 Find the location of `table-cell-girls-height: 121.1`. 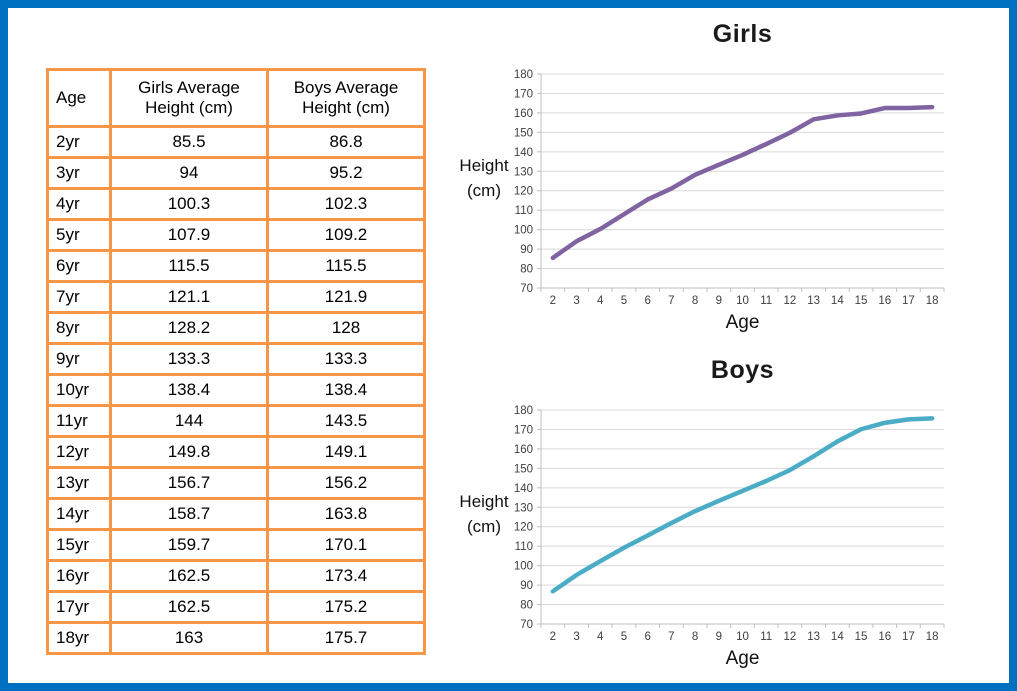

table-cell-girls-height: 121.1 is located at coordinates (189, 297).